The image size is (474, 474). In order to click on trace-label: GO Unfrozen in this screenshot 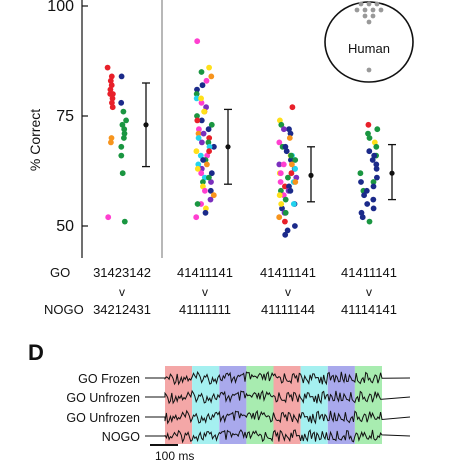, I will do `click(103, 398)`.